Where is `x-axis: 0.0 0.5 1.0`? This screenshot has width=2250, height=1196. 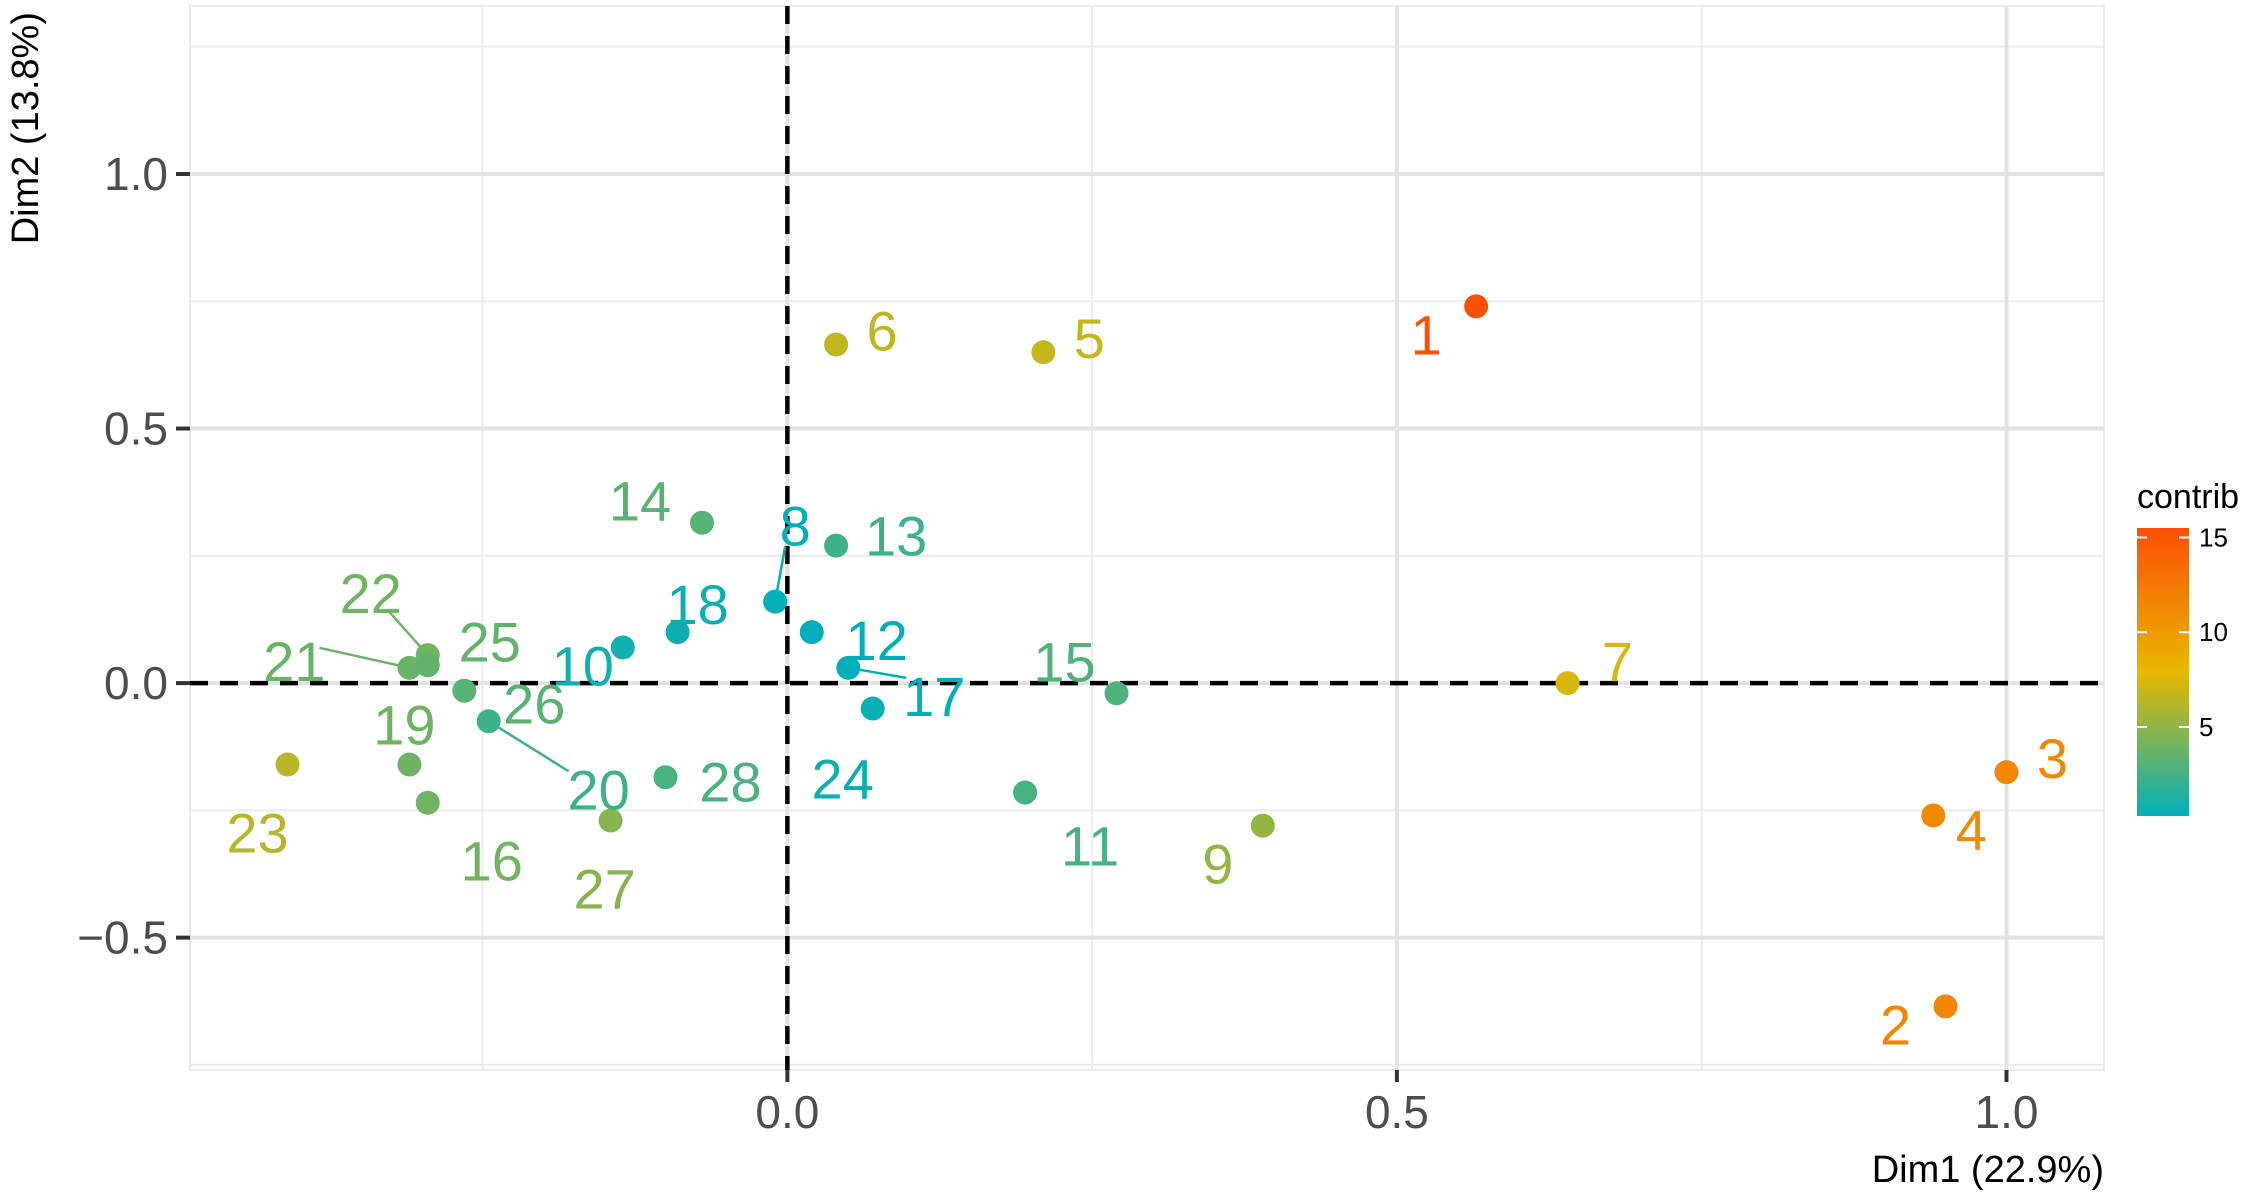
x-axis: 0.0 0.5 1.0 is located at coordinates (1396, 1104).